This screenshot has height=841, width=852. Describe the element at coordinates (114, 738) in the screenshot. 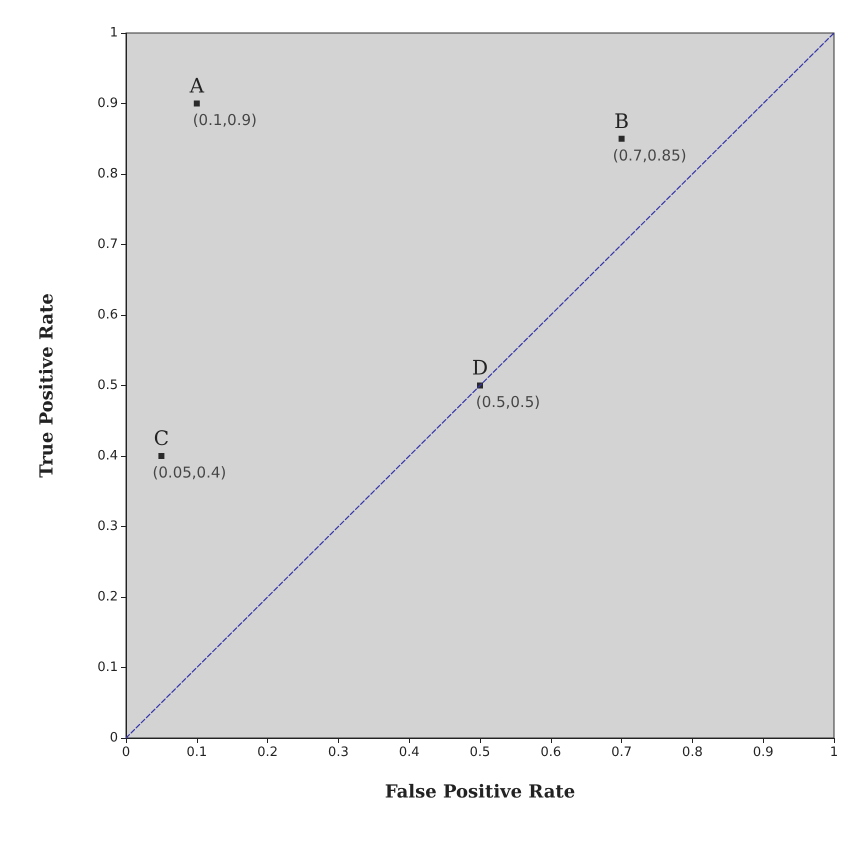

I see `y-tick-label: 0` at that location.